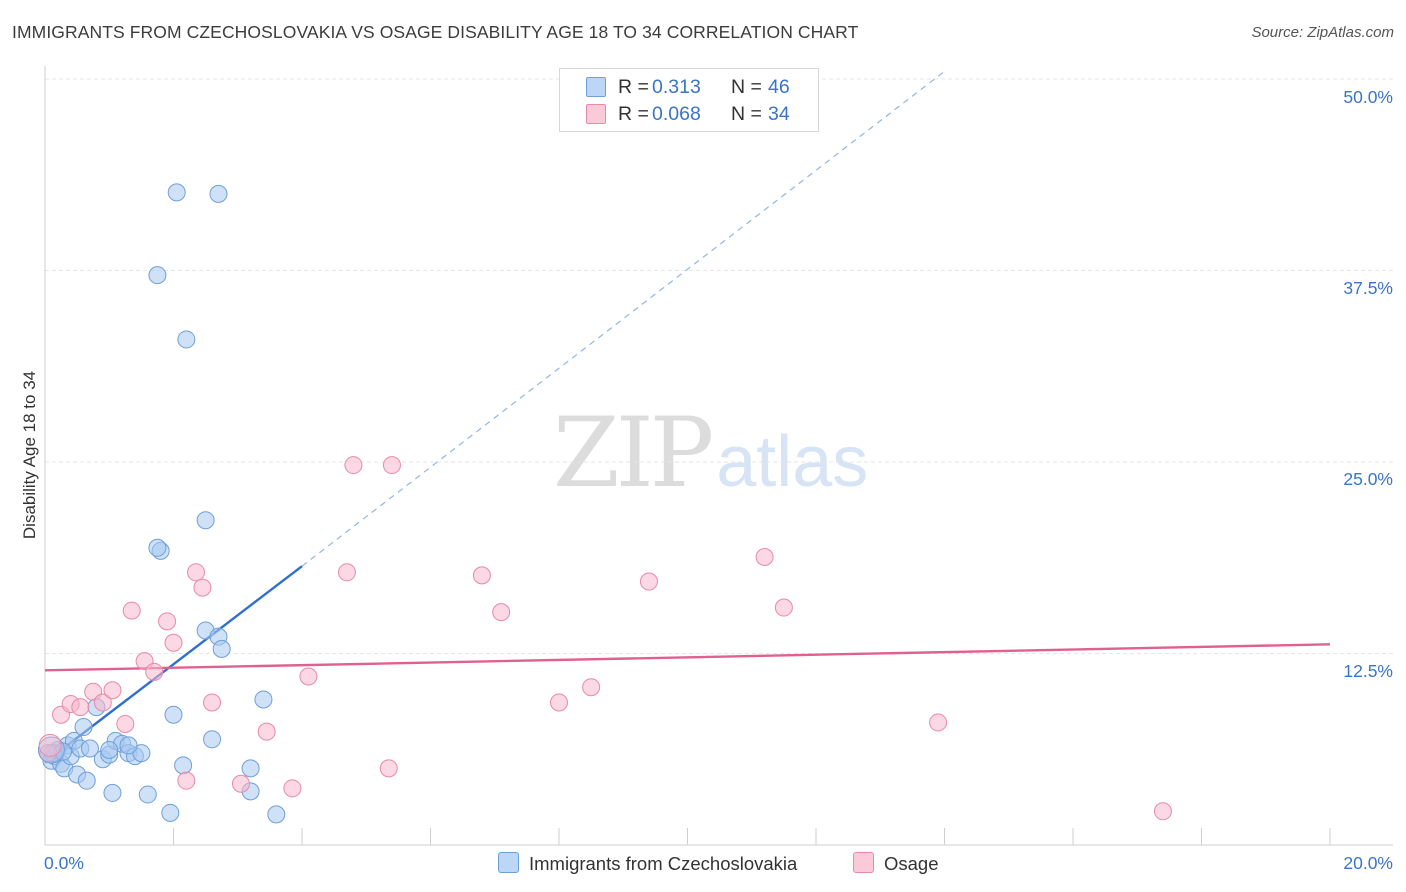  What do you see at coordinates (1368, 288) in the screenshot?
I see `y-tick-label-37-5: 37.5%` at bounding box center [1368, 288].